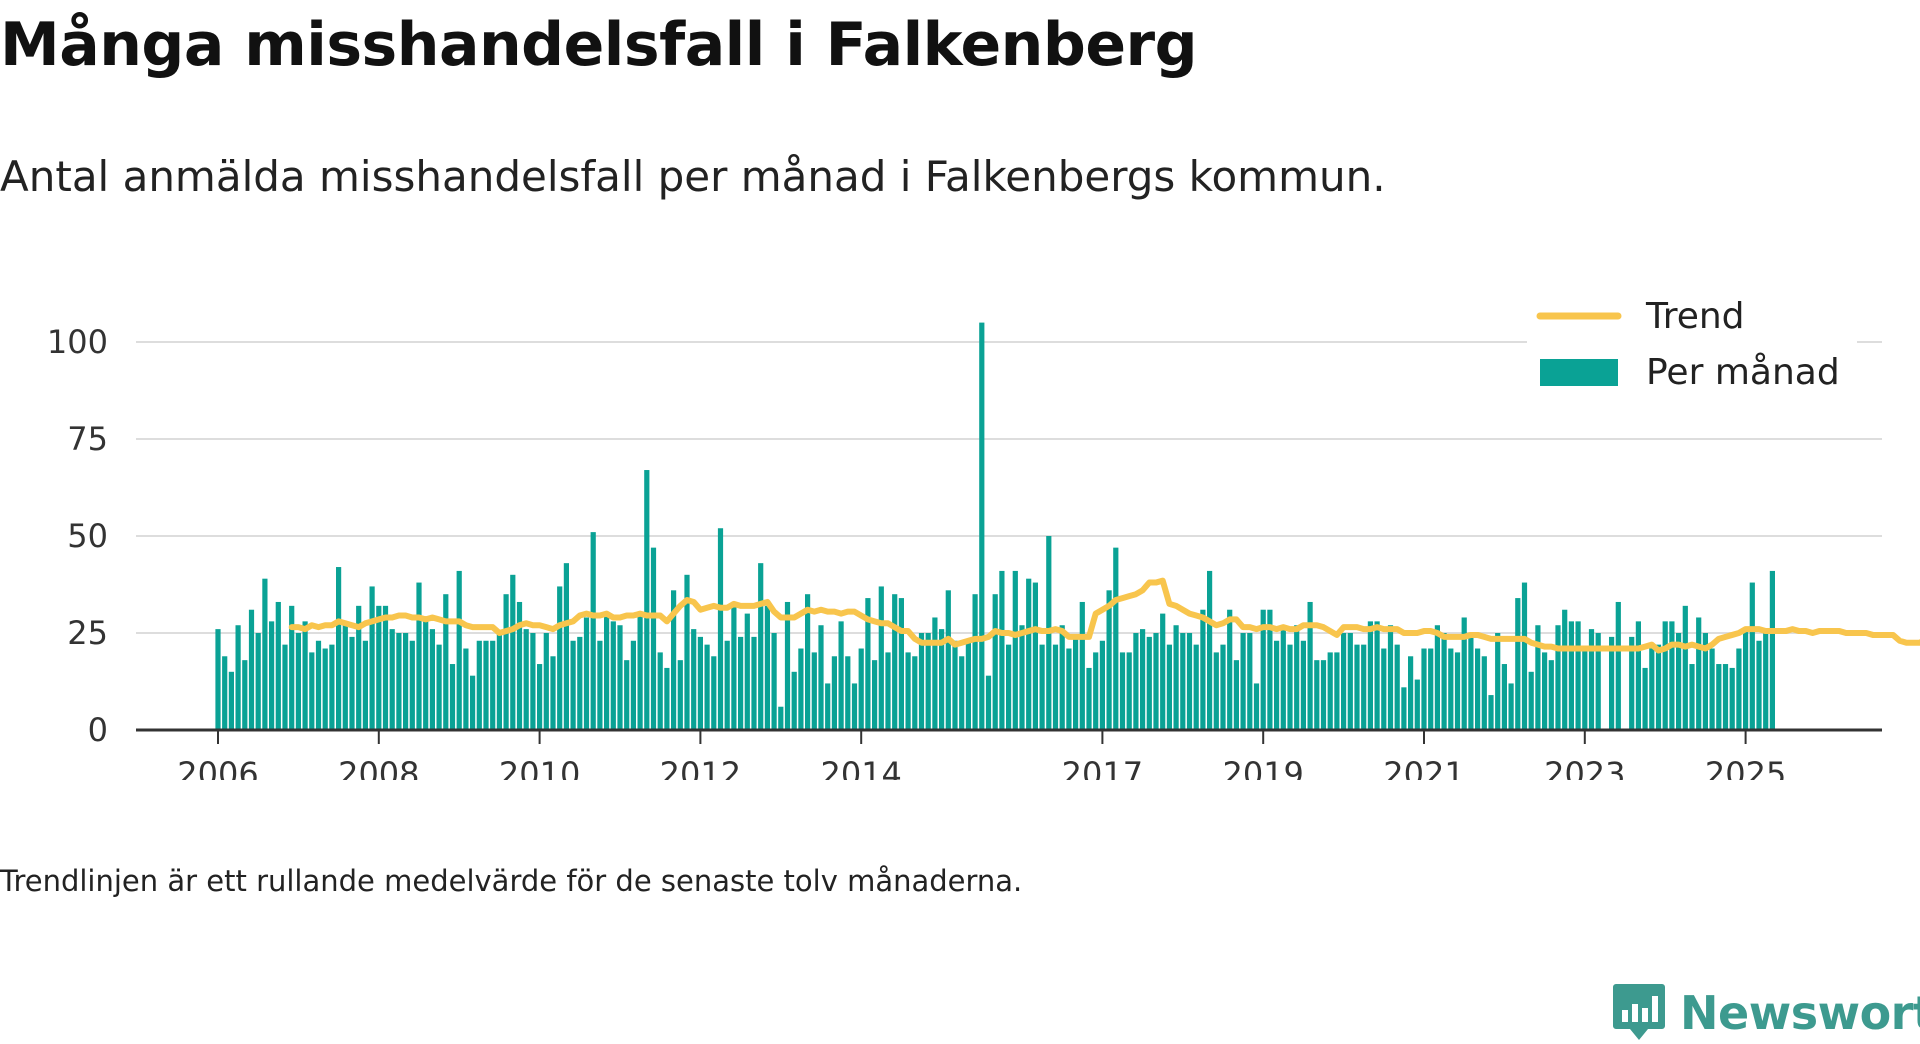 The height and width of the screenshot is (1044, 1920). Describe the element at coordinates (217, 767) in the screenshot. I see `x-tick-label: 2006` at that location.